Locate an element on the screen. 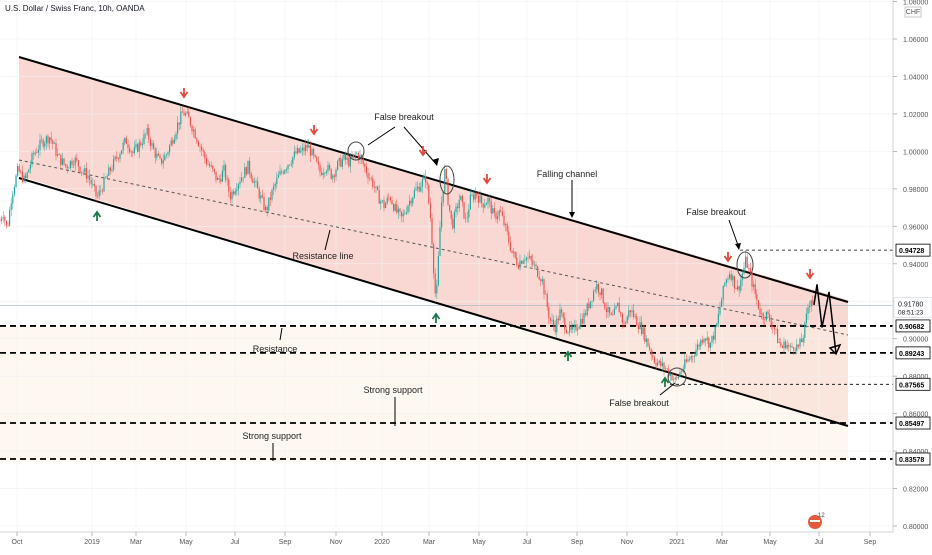 The width and height of the screenshot is (932, 555). price-label-box-p4 is located at coordinates (913, 384).